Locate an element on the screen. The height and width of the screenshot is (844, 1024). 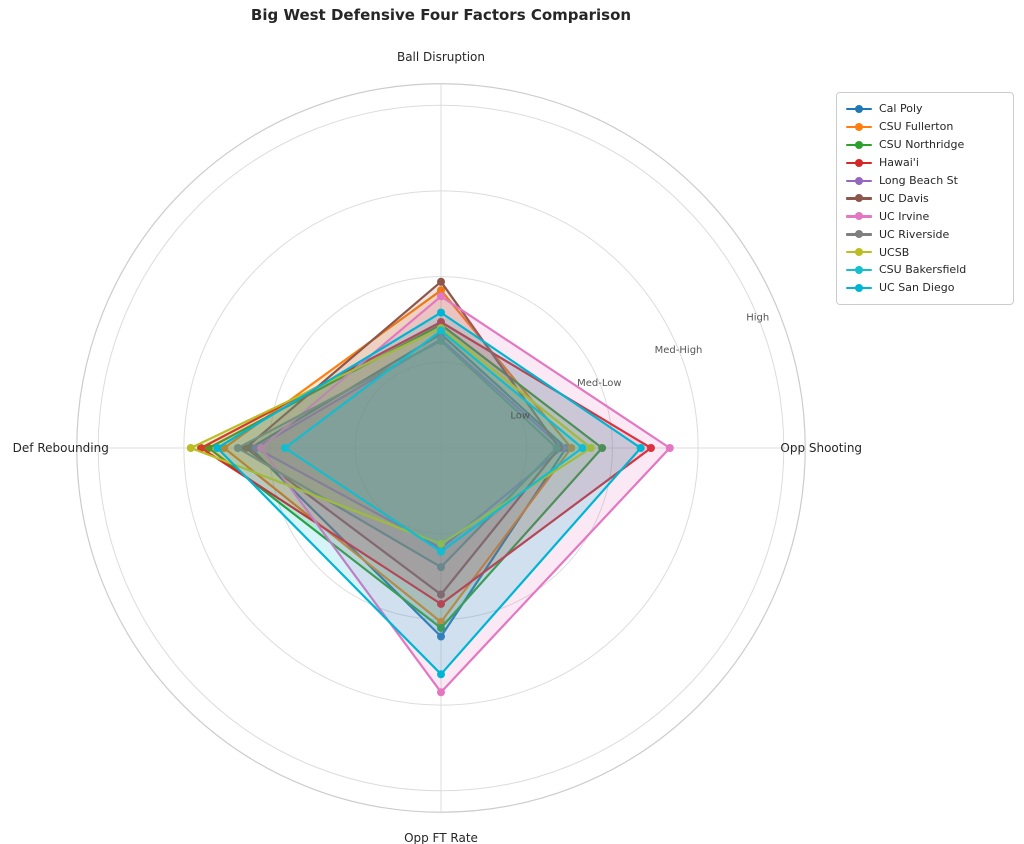
legend-item: UC Davis is located at coordinates (924, 198).